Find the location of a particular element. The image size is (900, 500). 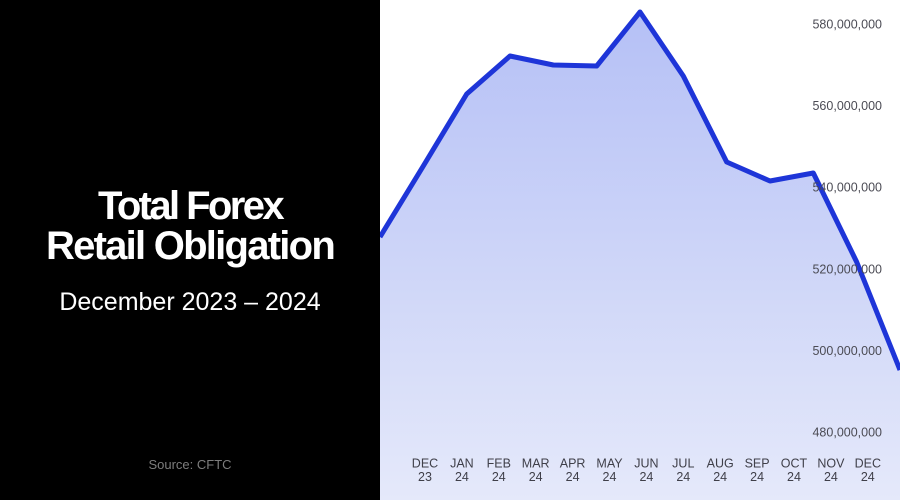

svg-text: 560,000,000 is located at coordinates (847, 106).